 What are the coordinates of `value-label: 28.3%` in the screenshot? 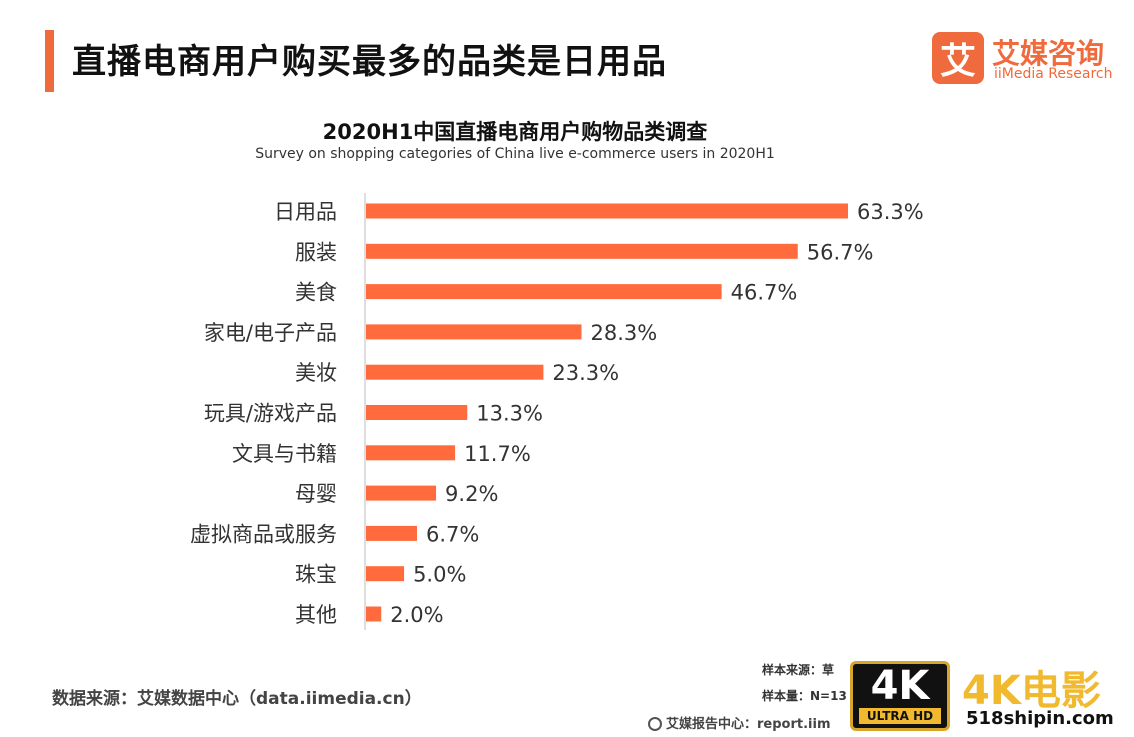 It's located at (623, 333).